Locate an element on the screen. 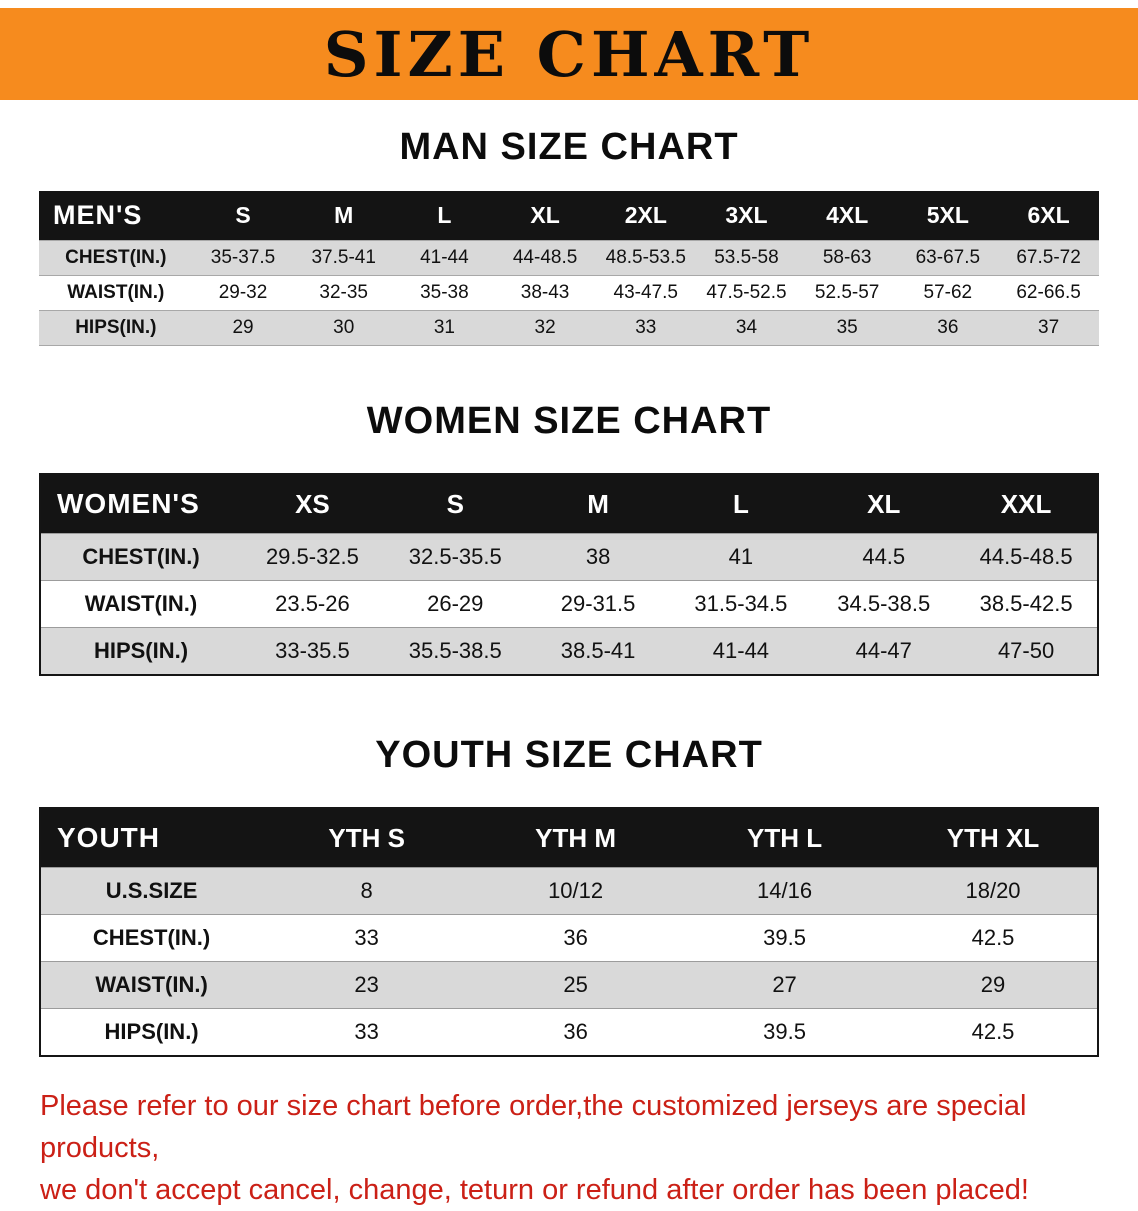 This screenshot has width=1138, height=1211. men-section-heading: MAN SIZE CHART is located at coordinates (569, 147).